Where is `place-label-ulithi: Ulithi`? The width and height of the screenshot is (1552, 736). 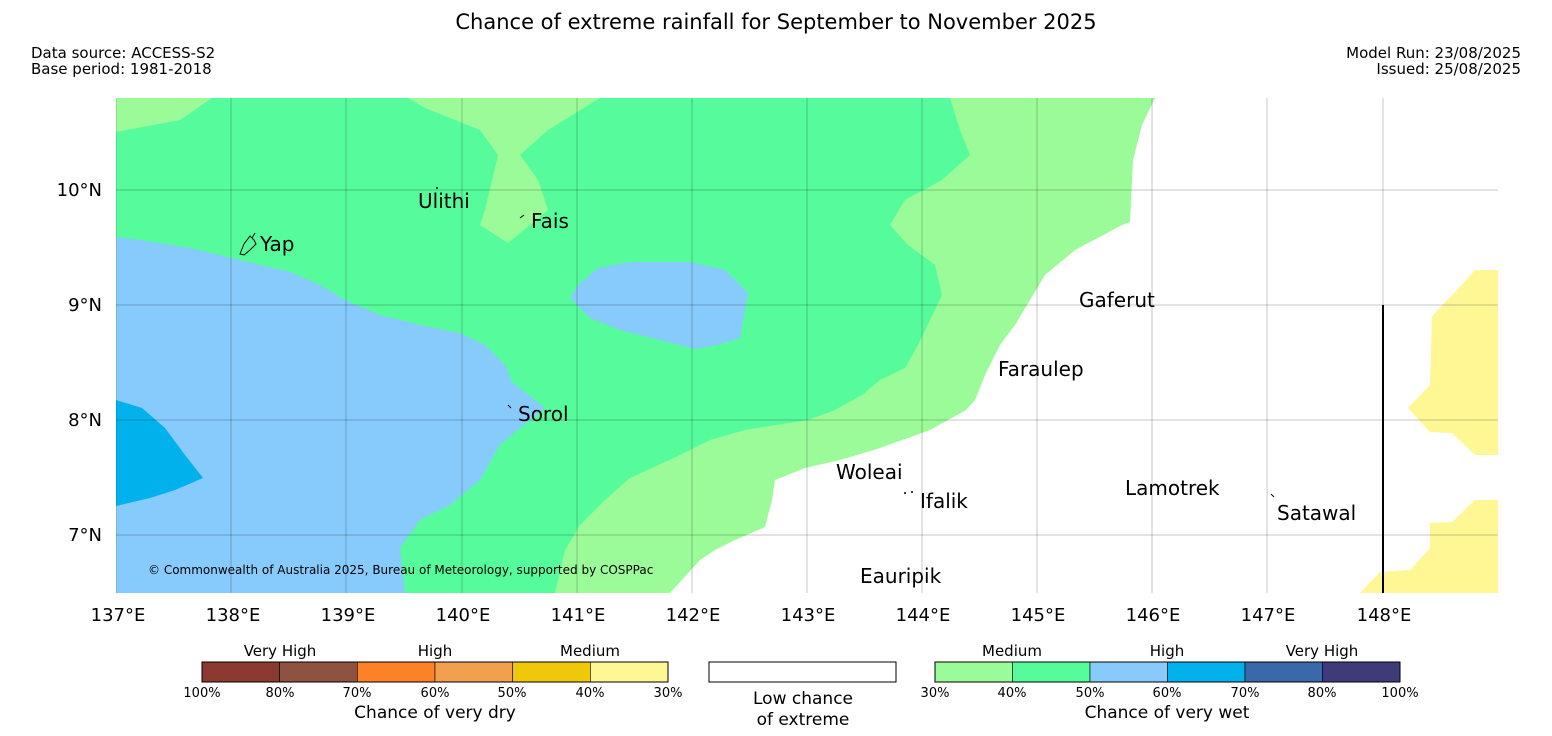
place-label-ulithi: Ulithi is located at coordinates (444, 201).